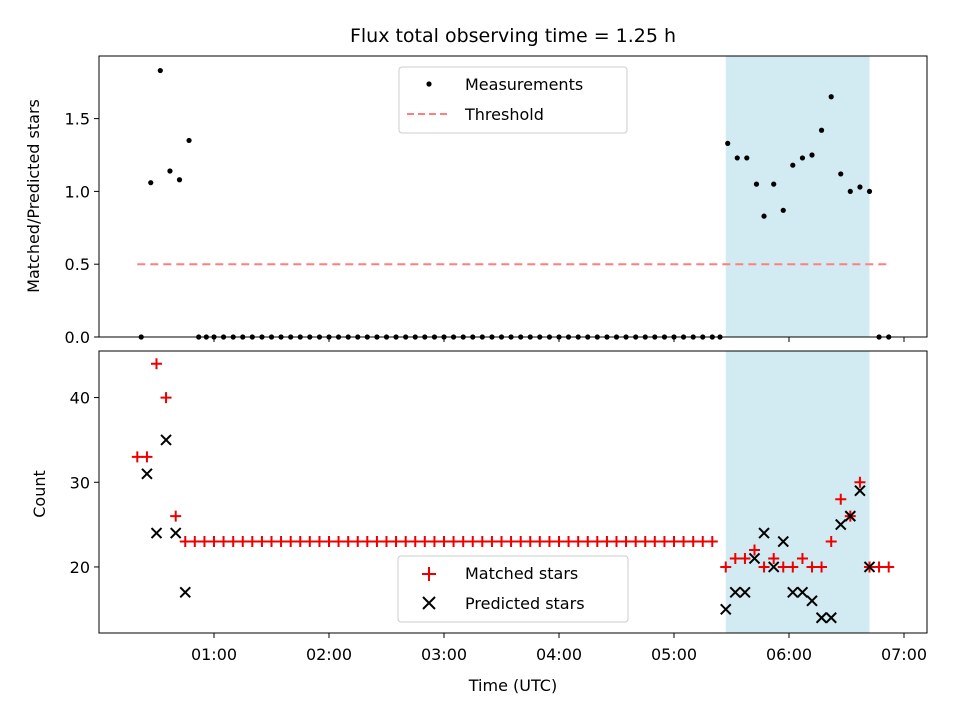 Image resolution: width=960 pixels, height=724 pixels. Describe the element at coordinates (77, 264) in the screenshot. I see `ratio-y-tick-label: 0.5` at that location.